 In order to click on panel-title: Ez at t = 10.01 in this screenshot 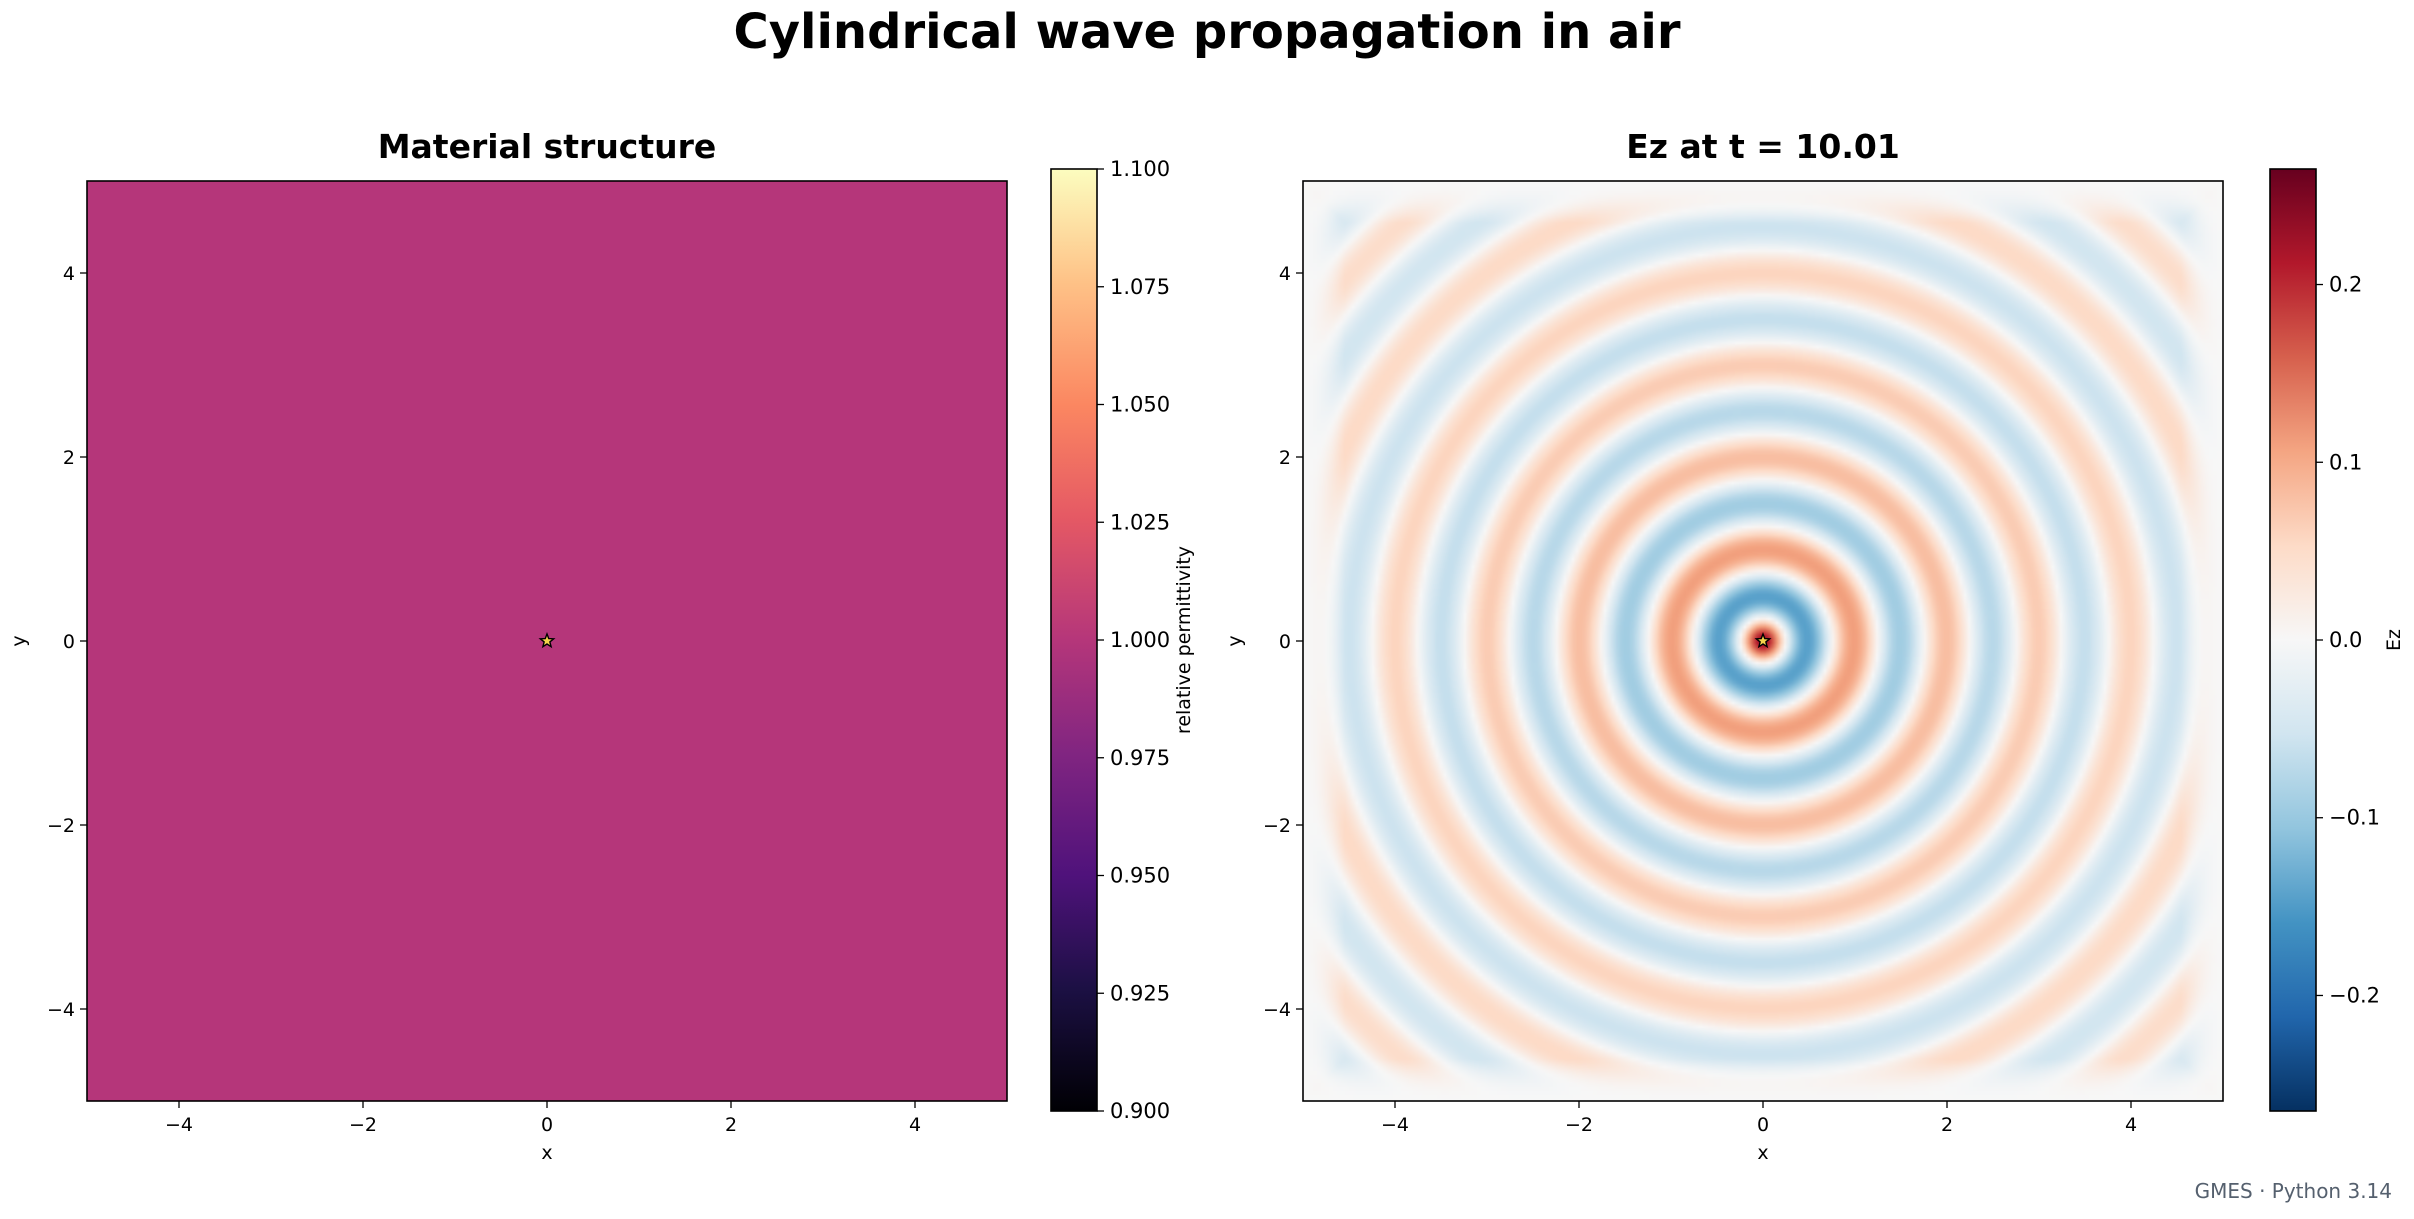, I will do `click(1763, 146)`.